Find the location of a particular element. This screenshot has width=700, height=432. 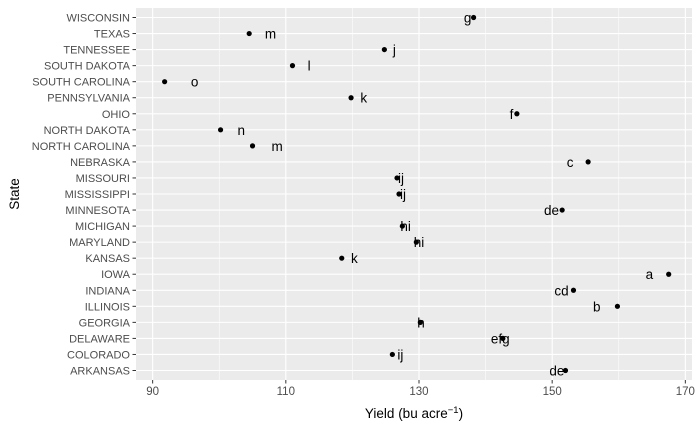

y-tick-label: NORTH CAROLINA is located at coordinates (81, 147).